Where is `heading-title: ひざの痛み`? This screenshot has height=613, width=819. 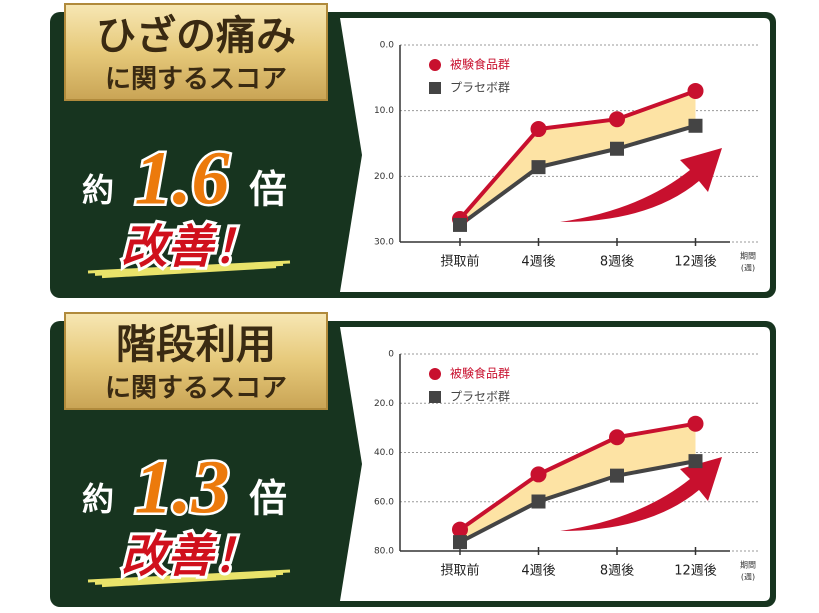
heading-title: ひざの痛み is located at coordinates (196, 36).